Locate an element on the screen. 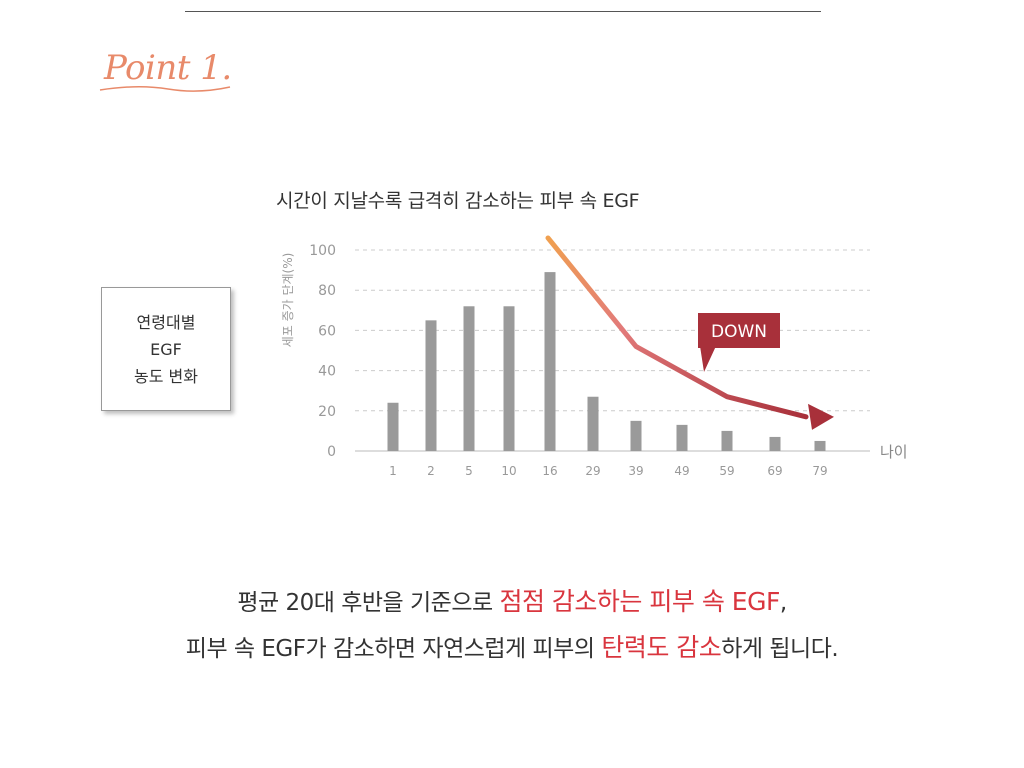 The height and width of the screenshot is (768, 1024). trend-line is located at coordinates (677, 327).